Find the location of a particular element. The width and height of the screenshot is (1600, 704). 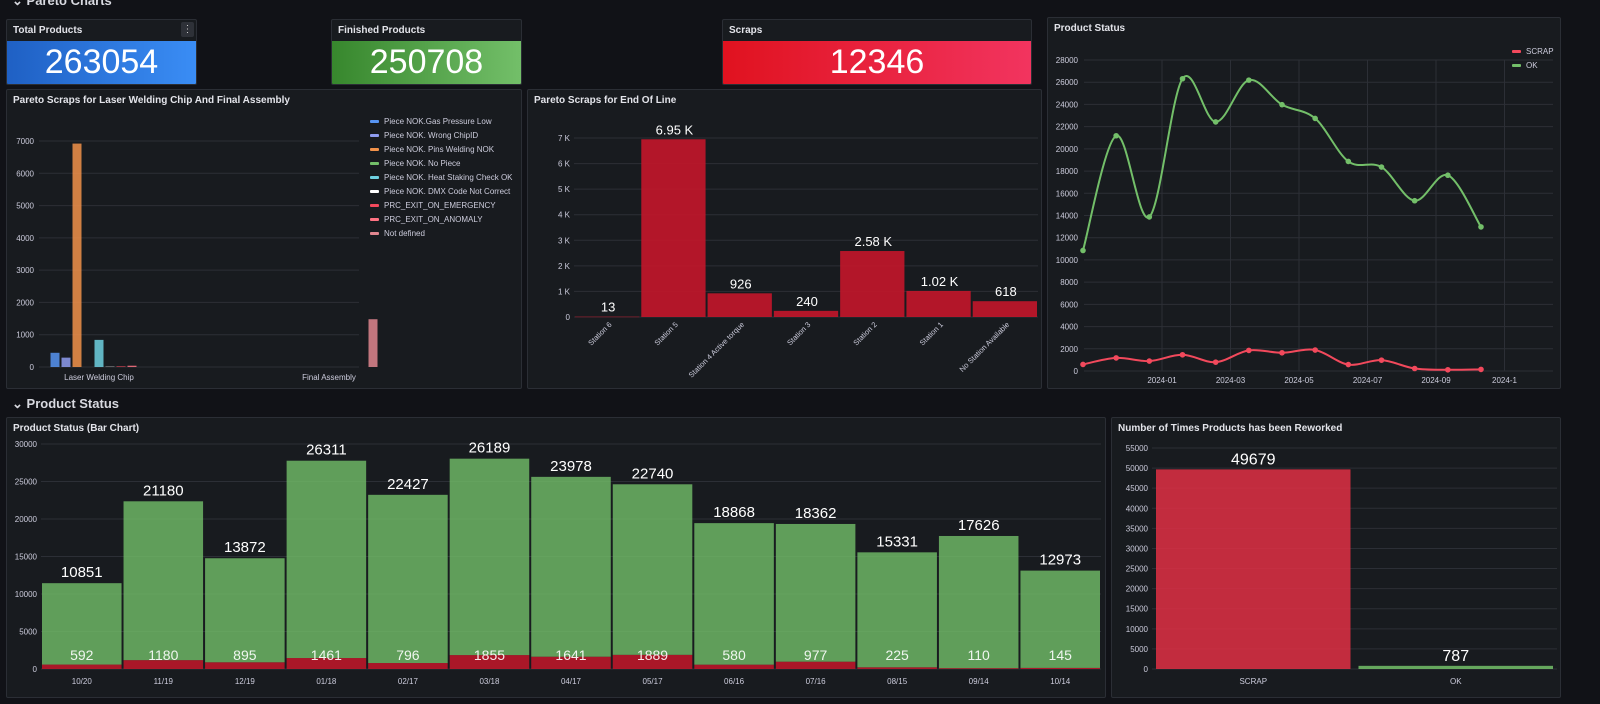

legend-label: Piece NOK. No Piece is located at coordinates (422, 163).